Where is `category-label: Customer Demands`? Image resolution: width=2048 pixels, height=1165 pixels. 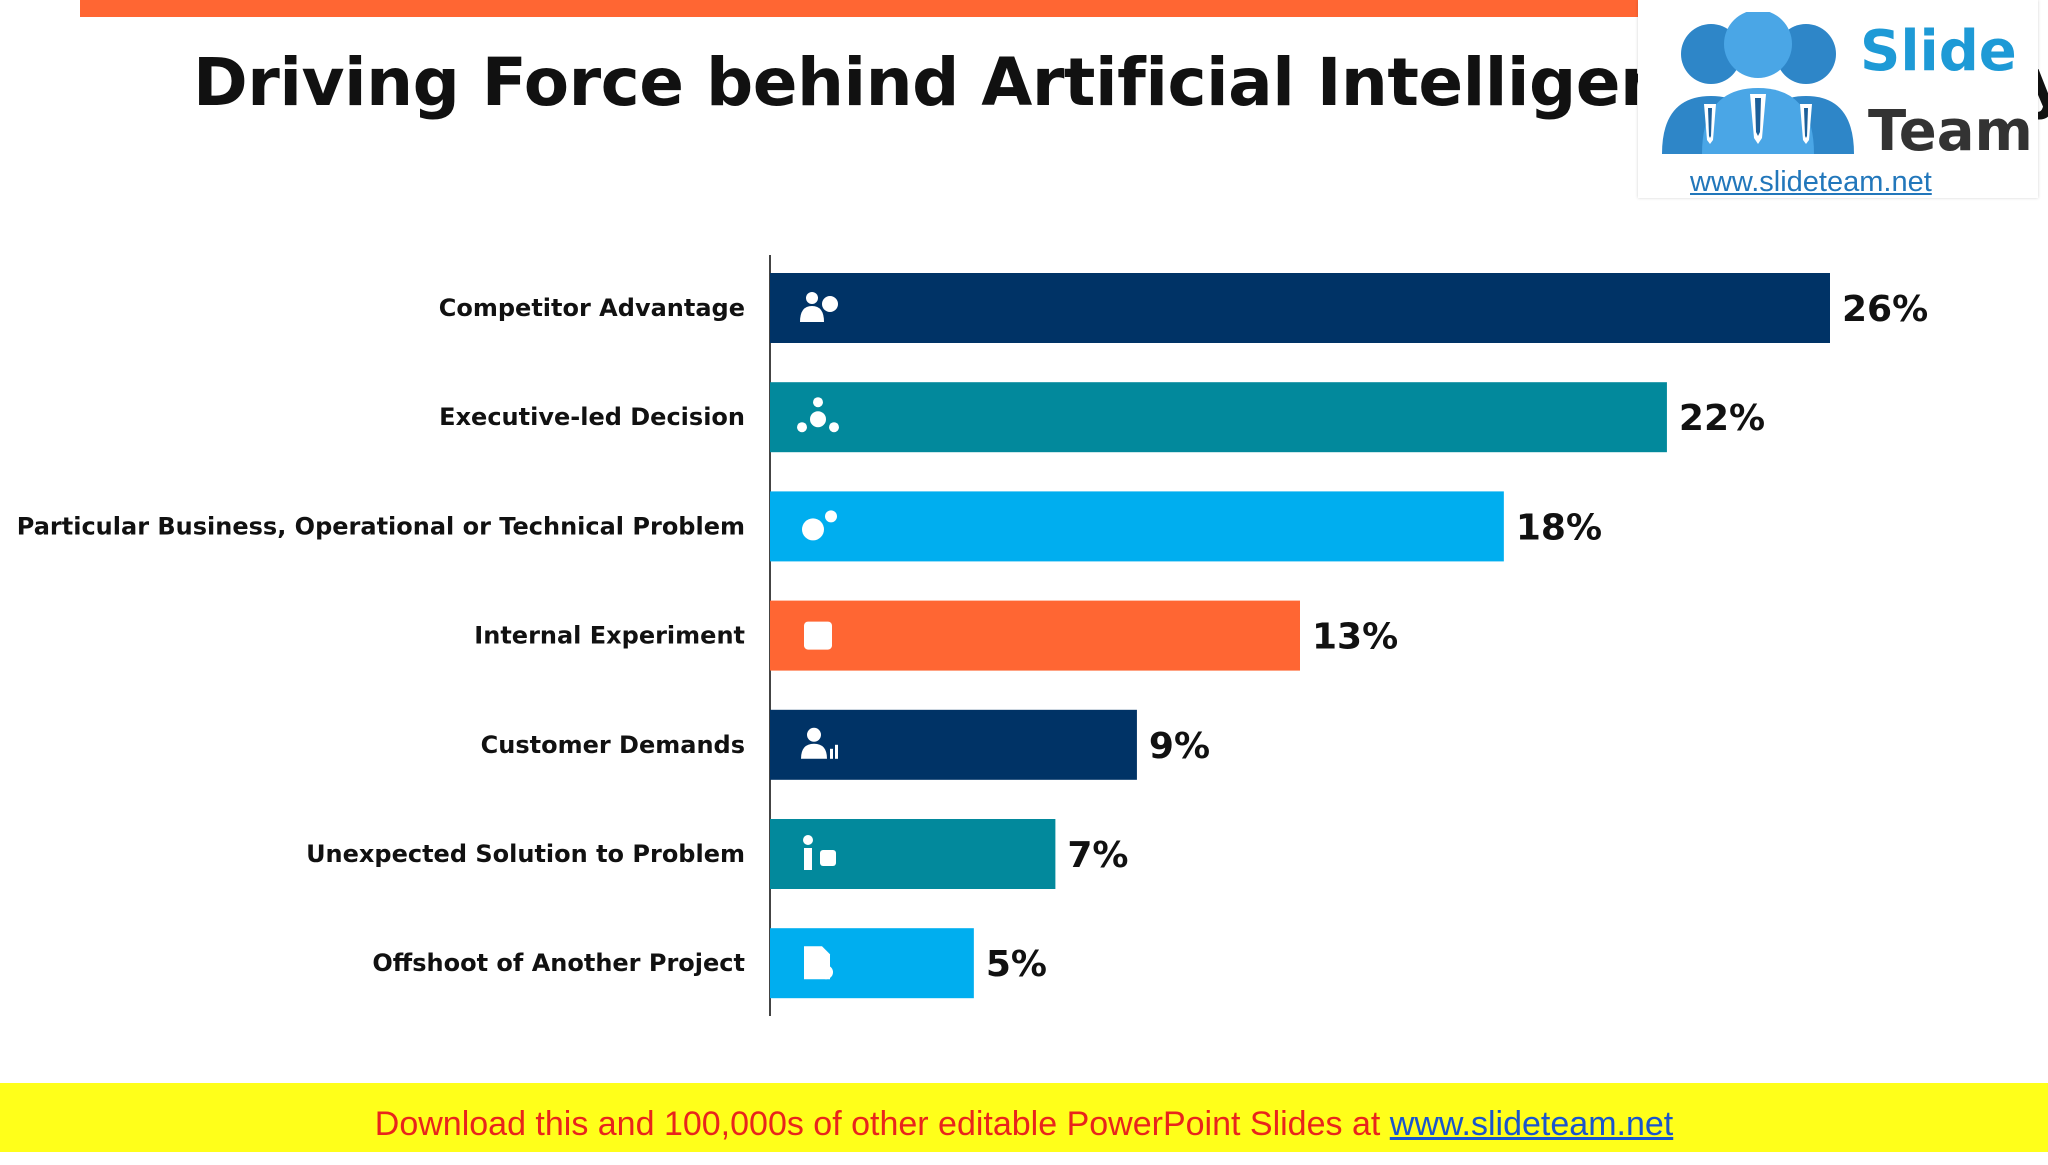 category-label: Customer Demands is located at coordinates (613, 745).